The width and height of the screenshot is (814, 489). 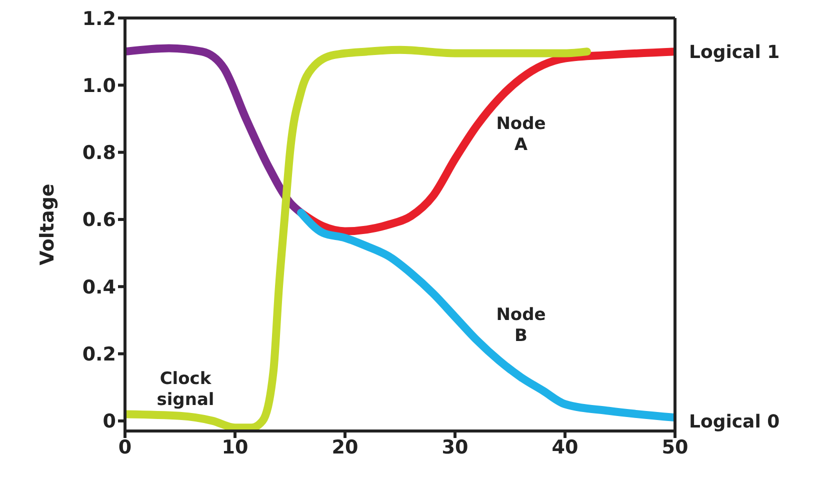 I want to click on y-axis-title: Voltage, so click(x=47, y=225).